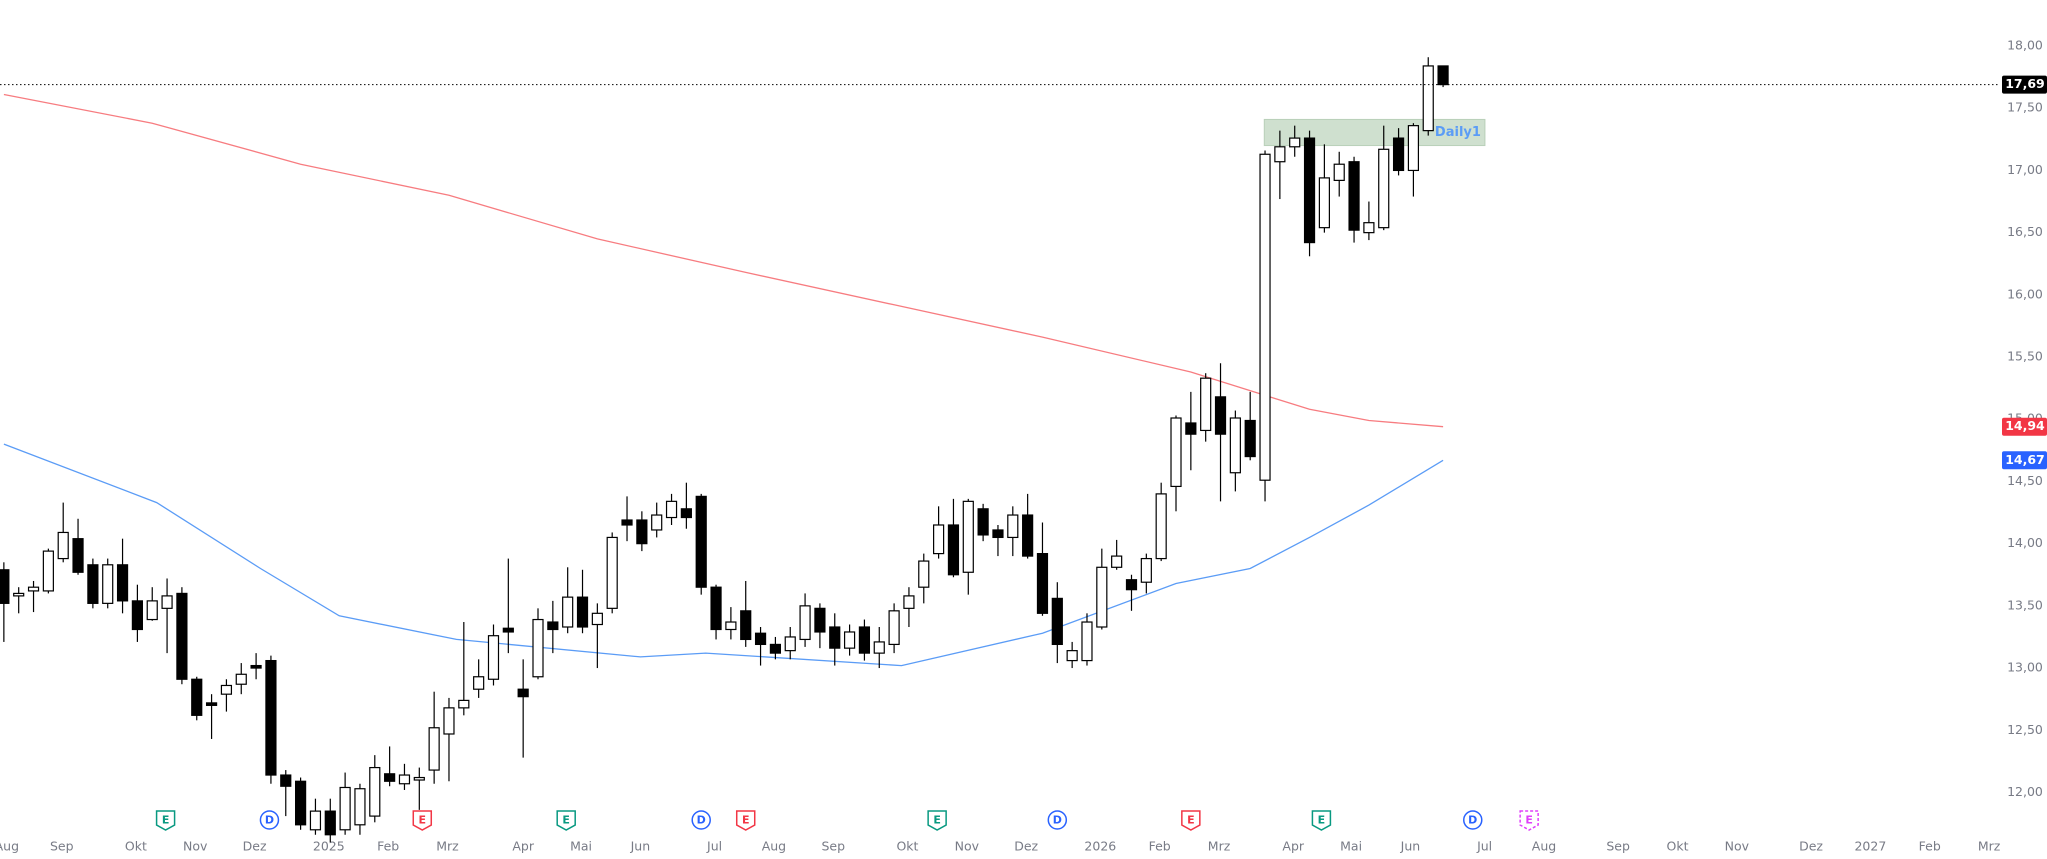 Image resolution: width=2047 pixels, height=859 pixels. Describe the element at coordinates (2025, 667) in the screenshot. I see `y-tick-label: 13,00` at that location.